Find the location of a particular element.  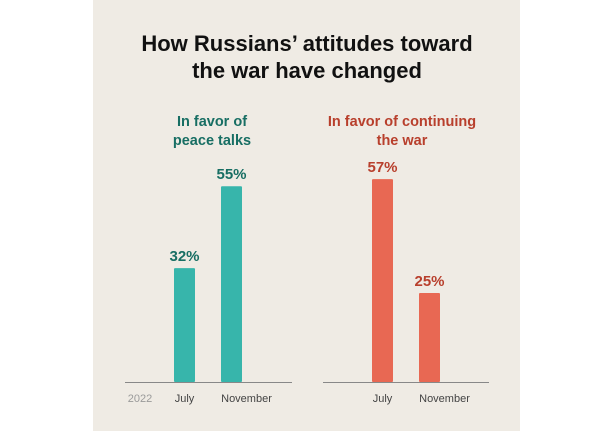

data-label: 57% is located at coordinates (382, 167).